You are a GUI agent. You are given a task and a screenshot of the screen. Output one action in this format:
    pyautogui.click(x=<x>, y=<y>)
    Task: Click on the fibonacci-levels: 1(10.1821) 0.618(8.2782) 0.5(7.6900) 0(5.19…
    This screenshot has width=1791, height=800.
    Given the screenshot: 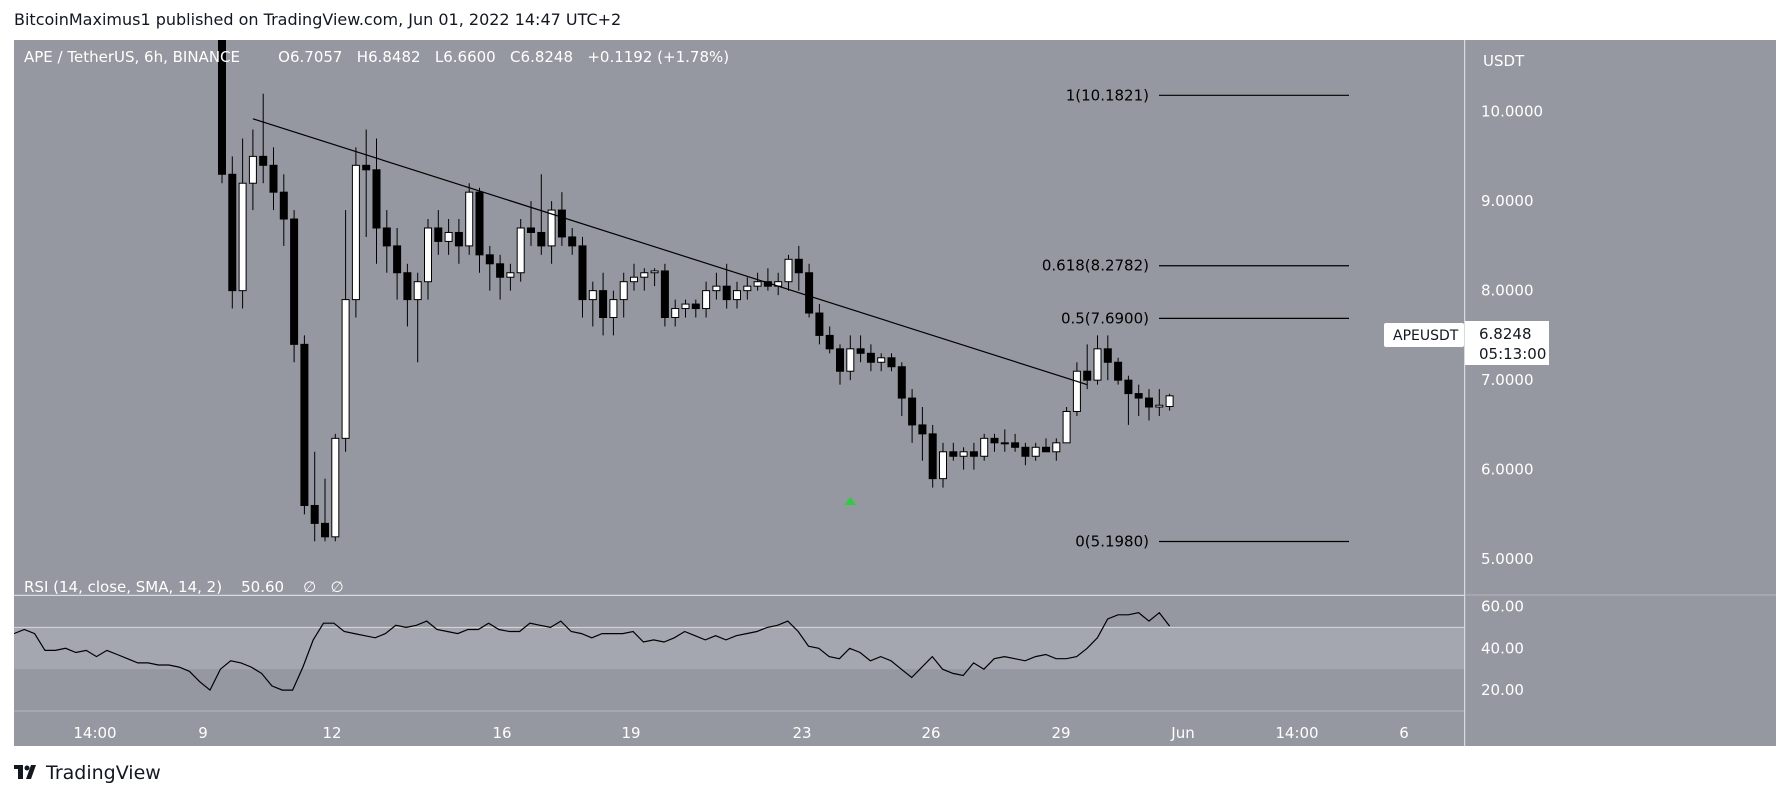 What is the action you would take?
    pyautogui.click(x=1195, y=318)
    